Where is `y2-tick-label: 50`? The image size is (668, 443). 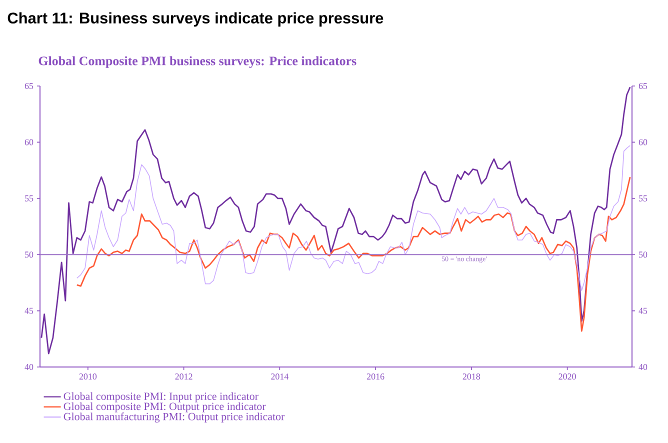 y2-tick-label: 50 is located at coordinates (643, 255).